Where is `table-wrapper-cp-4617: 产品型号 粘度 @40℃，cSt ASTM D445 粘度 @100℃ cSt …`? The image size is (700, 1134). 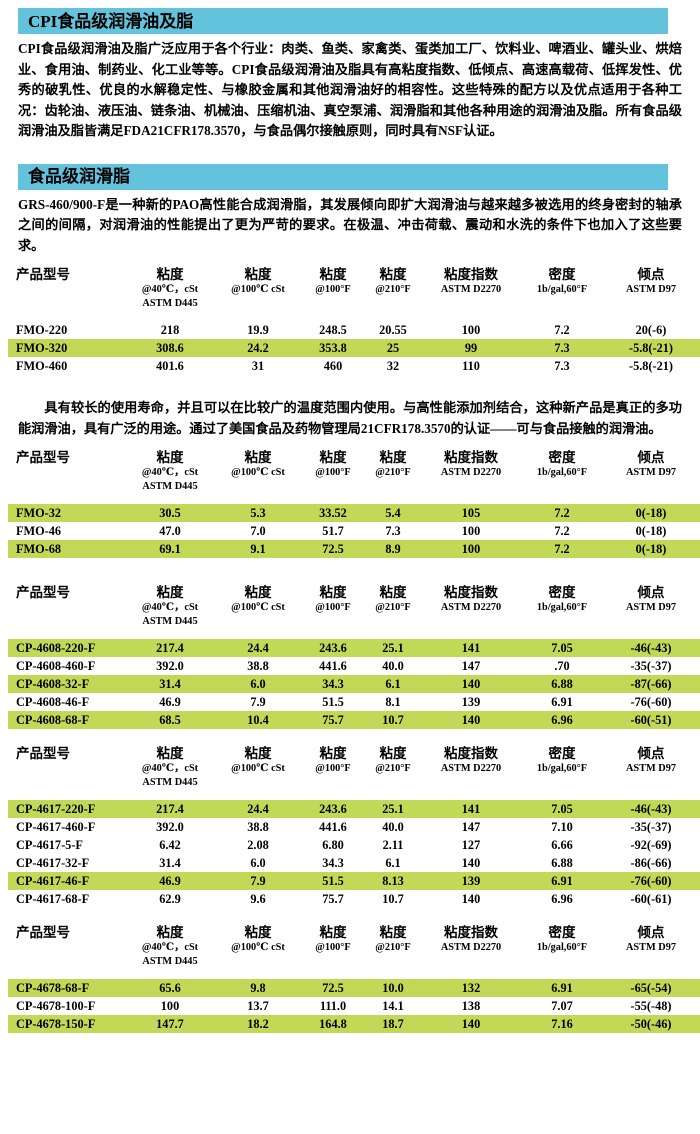 table-wrapper-cp-4617: 产品型号 粘度 @40℃，cSt ASTM D445 粘度 @100℃ cSt … is located at coordinates (354, 826).